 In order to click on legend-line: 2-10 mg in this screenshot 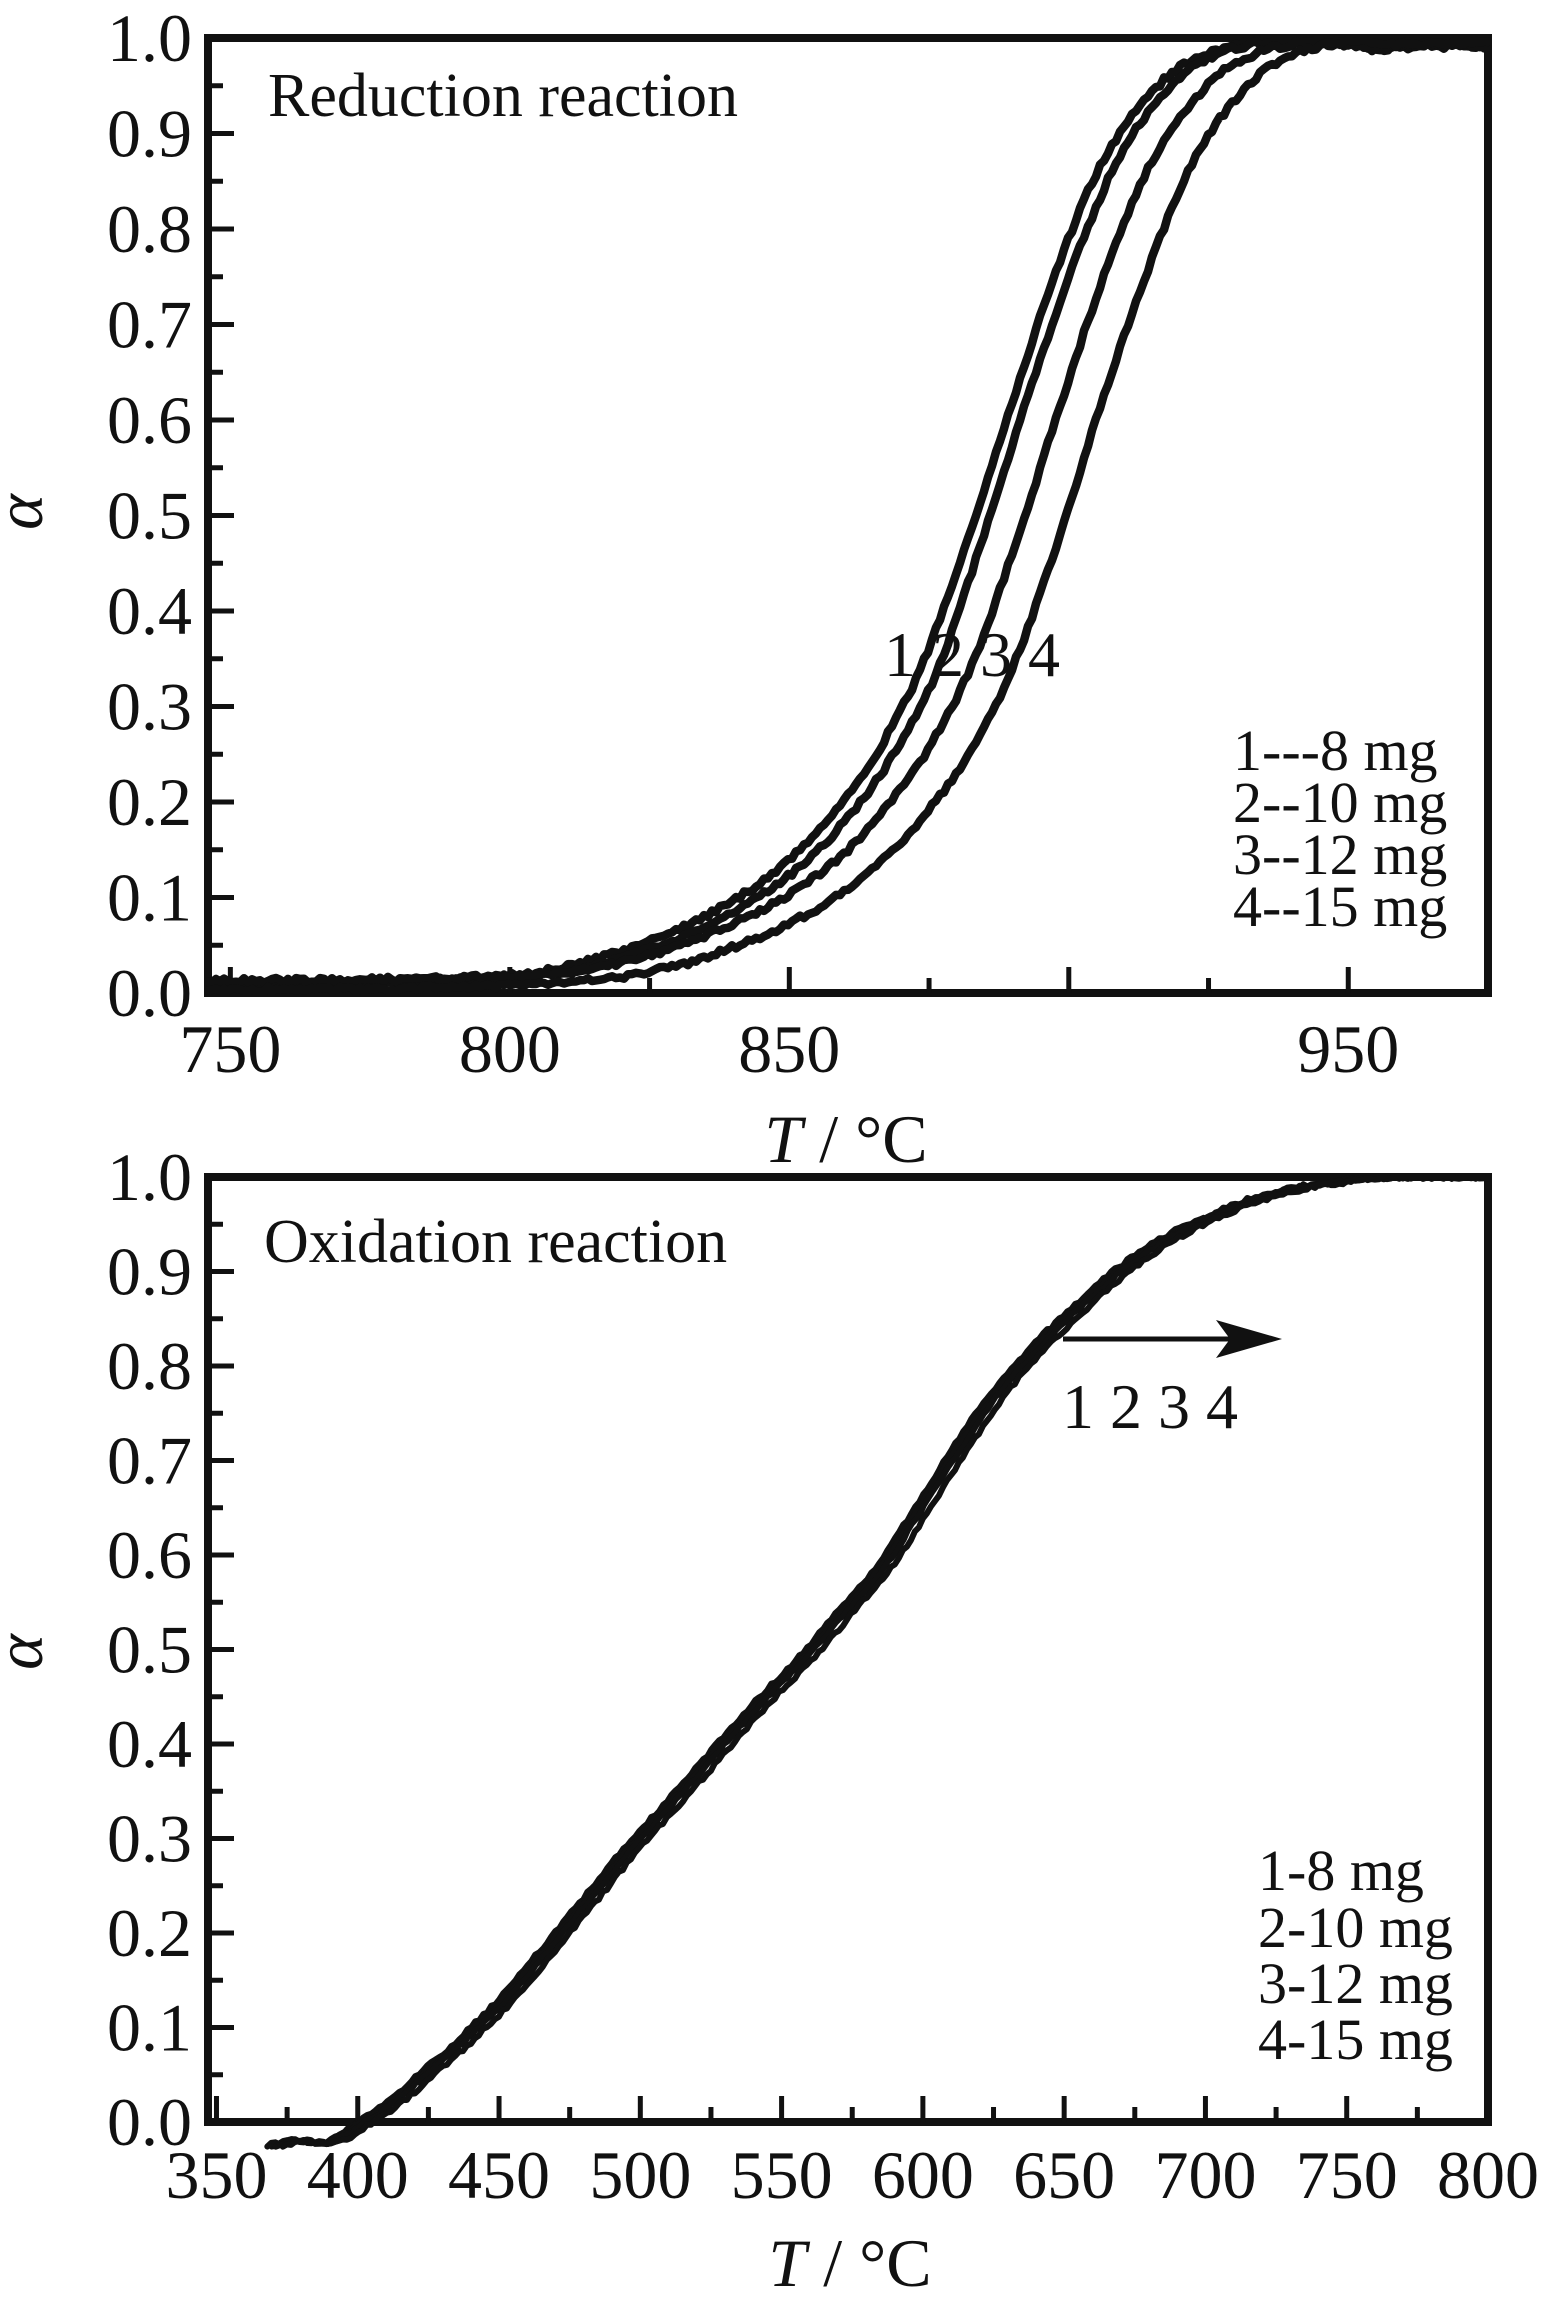, I will do `click(1355, 1927)`.